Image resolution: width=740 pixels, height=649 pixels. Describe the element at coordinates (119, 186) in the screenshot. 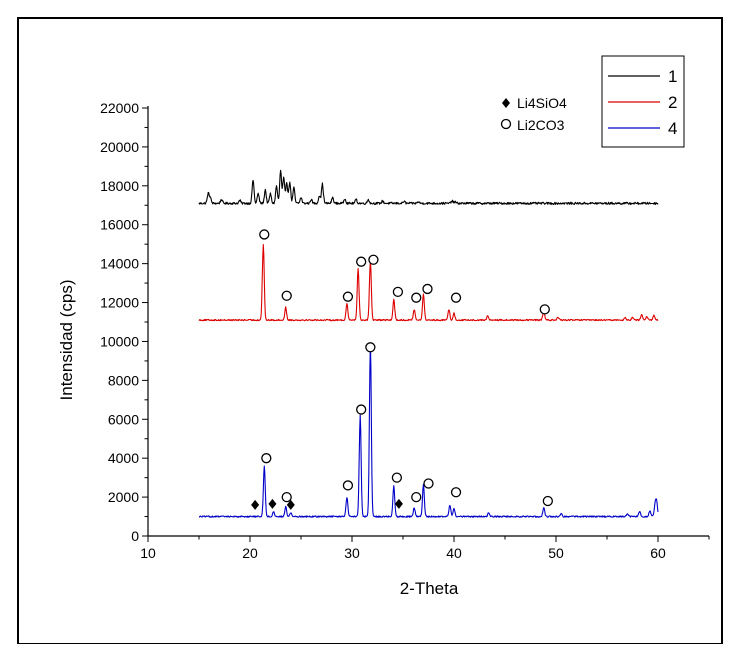

I see `y-tick-label: 18000` at that location.